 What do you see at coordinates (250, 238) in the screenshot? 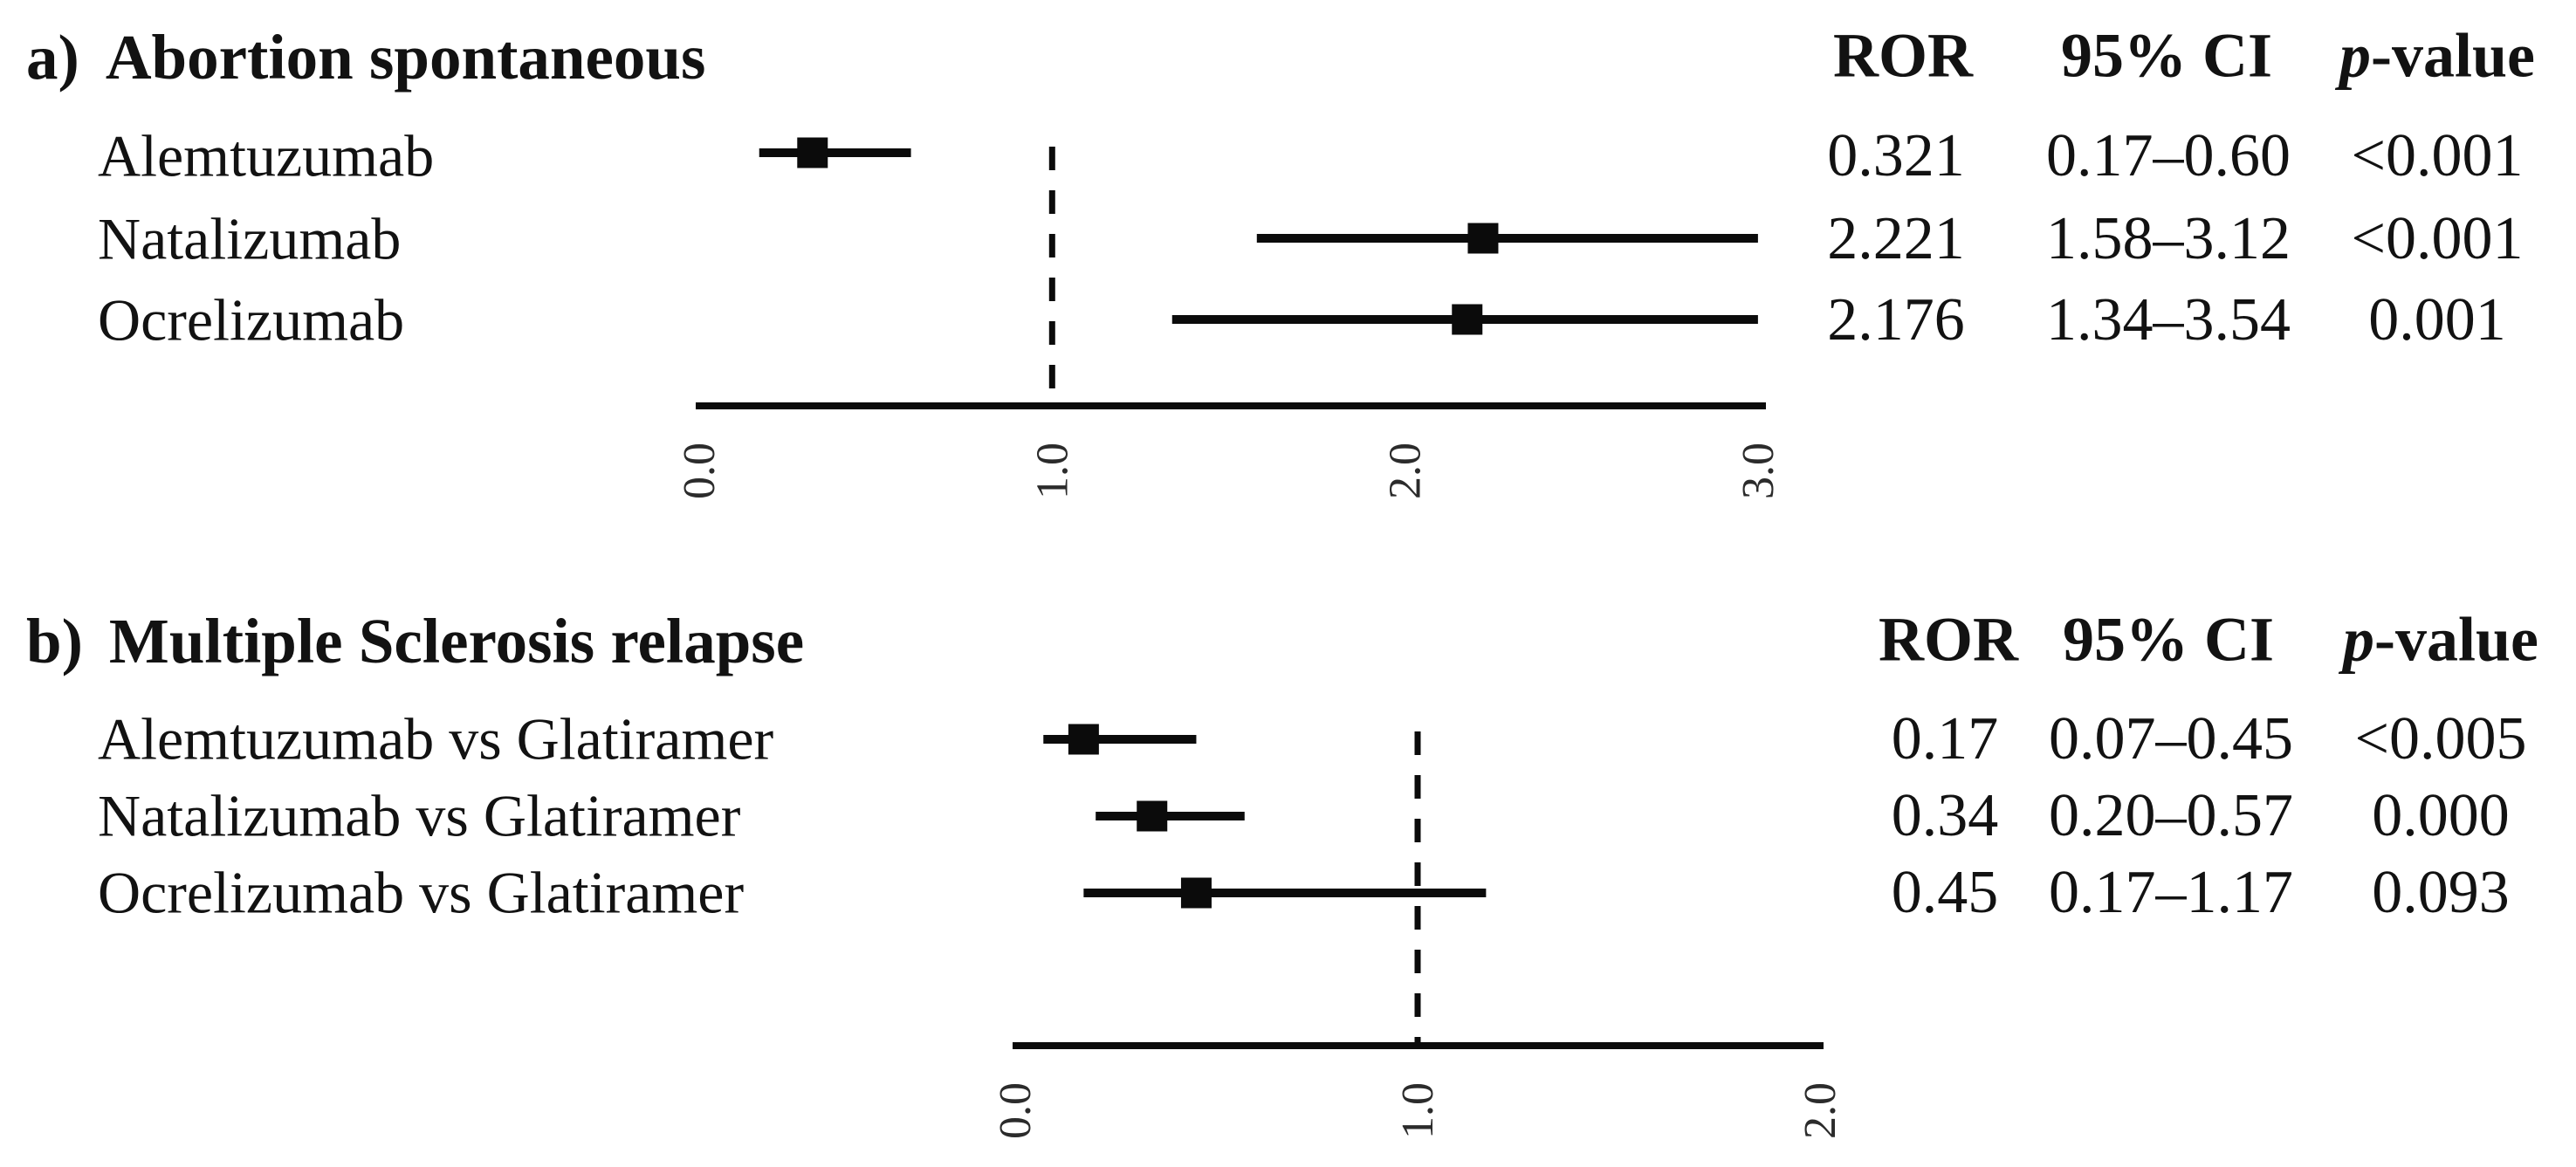
I see `row-label: Natalizumab` at bounding box center [250, 238].